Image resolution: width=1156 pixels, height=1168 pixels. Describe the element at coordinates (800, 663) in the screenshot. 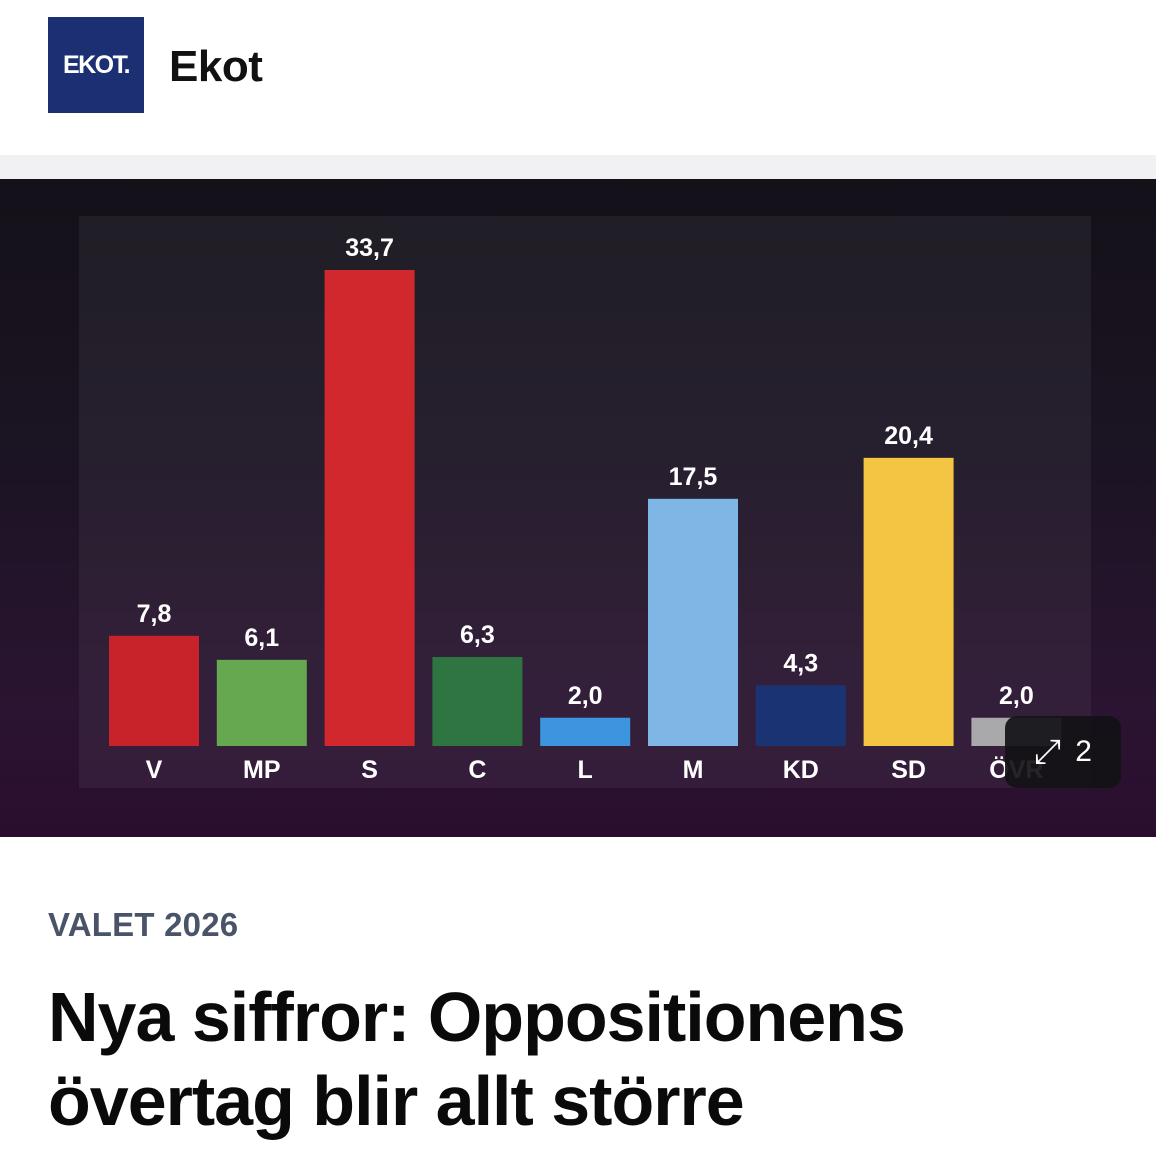

I see `value-label-kd: 4,3` at that location.